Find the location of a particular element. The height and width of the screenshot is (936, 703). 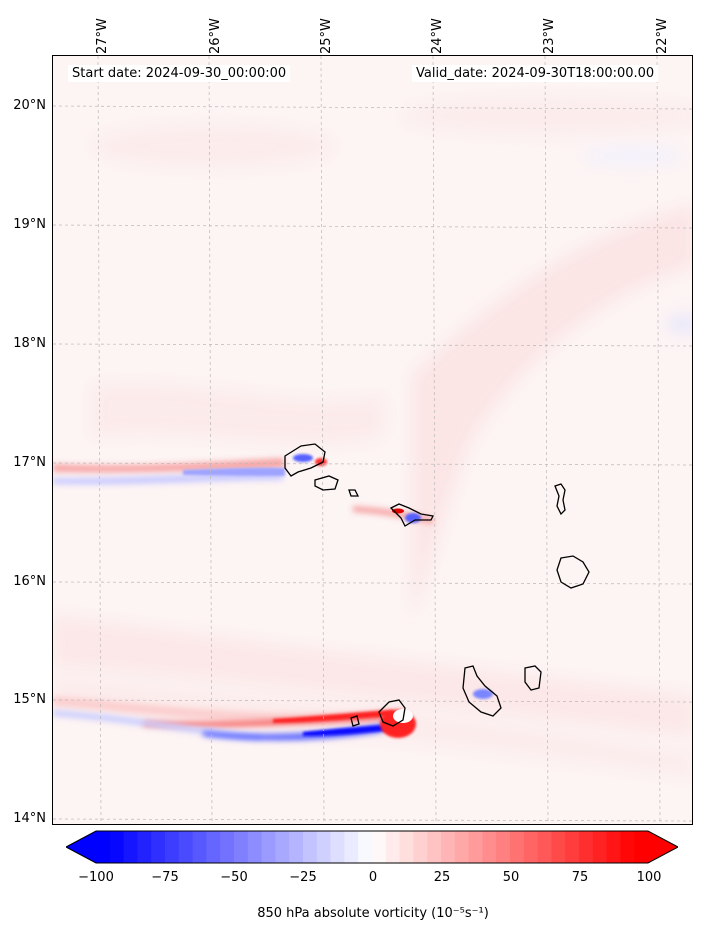

lat-label-14n: 14°N is located at coordinates (29, 818).